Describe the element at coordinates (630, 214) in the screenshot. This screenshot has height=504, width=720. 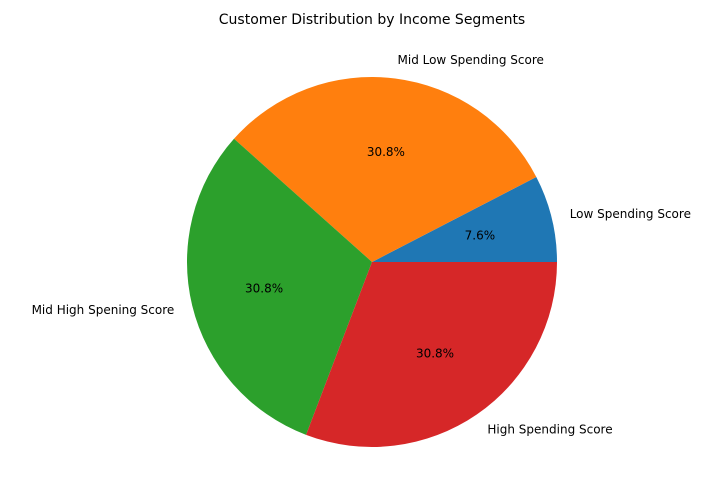
I see `pie-category-label-low-spending-score: Low Spending Score` at that location.